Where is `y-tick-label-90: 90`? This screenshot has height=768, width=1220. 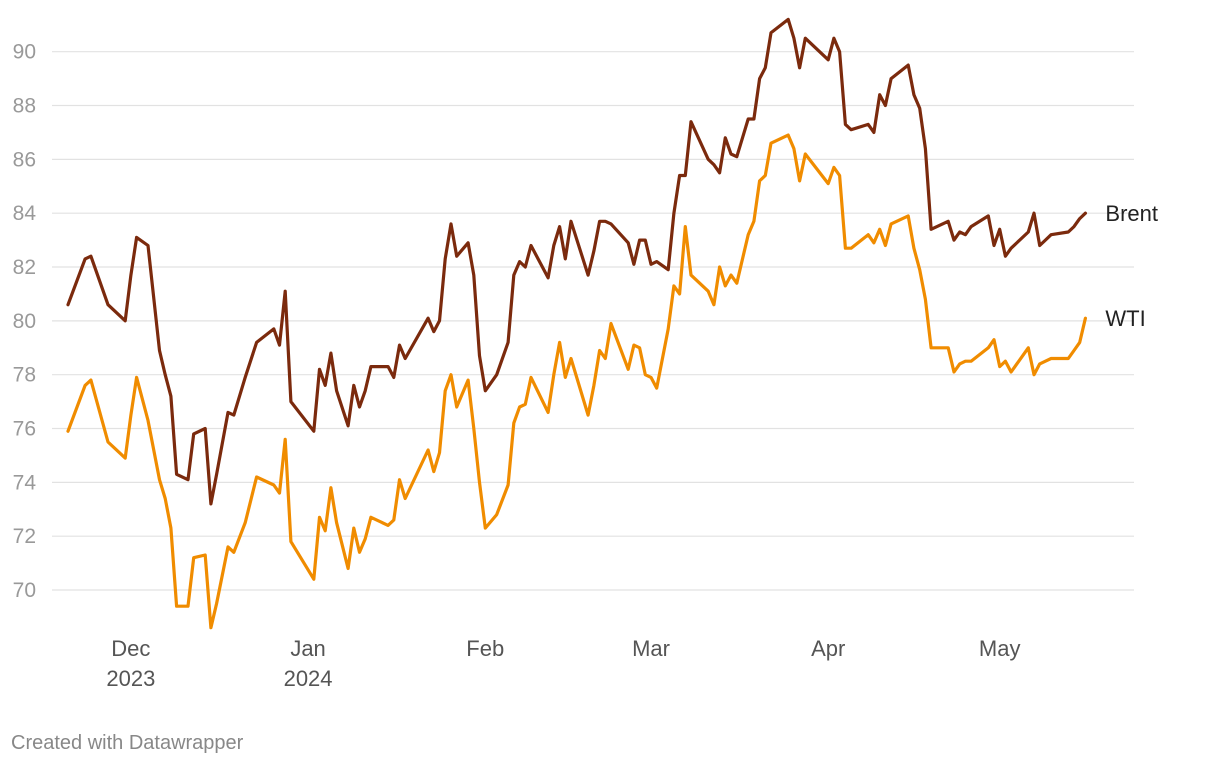 y-tick-label-90: 90 is located at coordinates (24, 52).